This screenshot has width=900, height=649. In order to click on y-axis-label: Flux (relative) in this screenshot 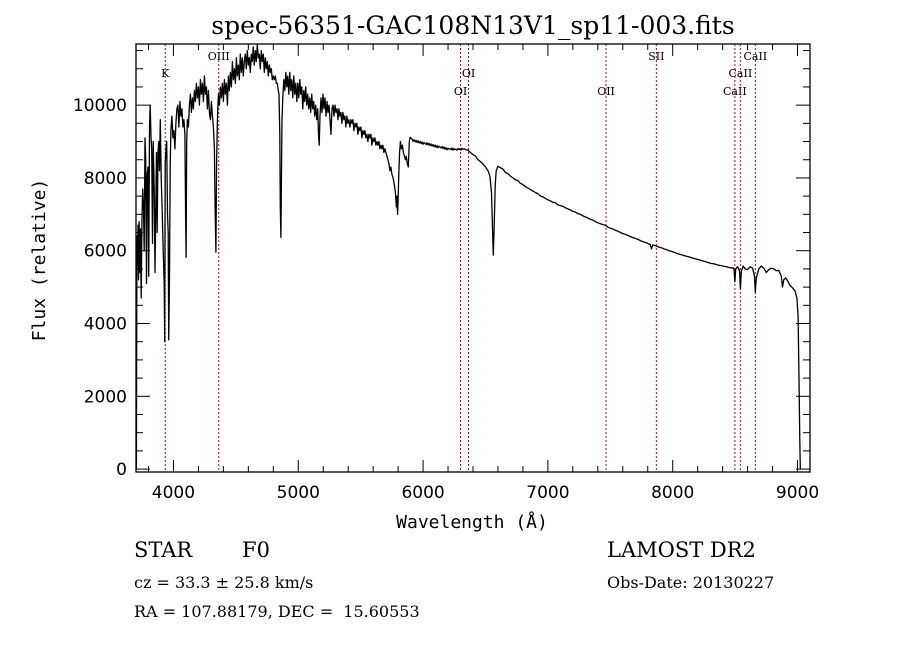, I will do `click(39, 260)`.